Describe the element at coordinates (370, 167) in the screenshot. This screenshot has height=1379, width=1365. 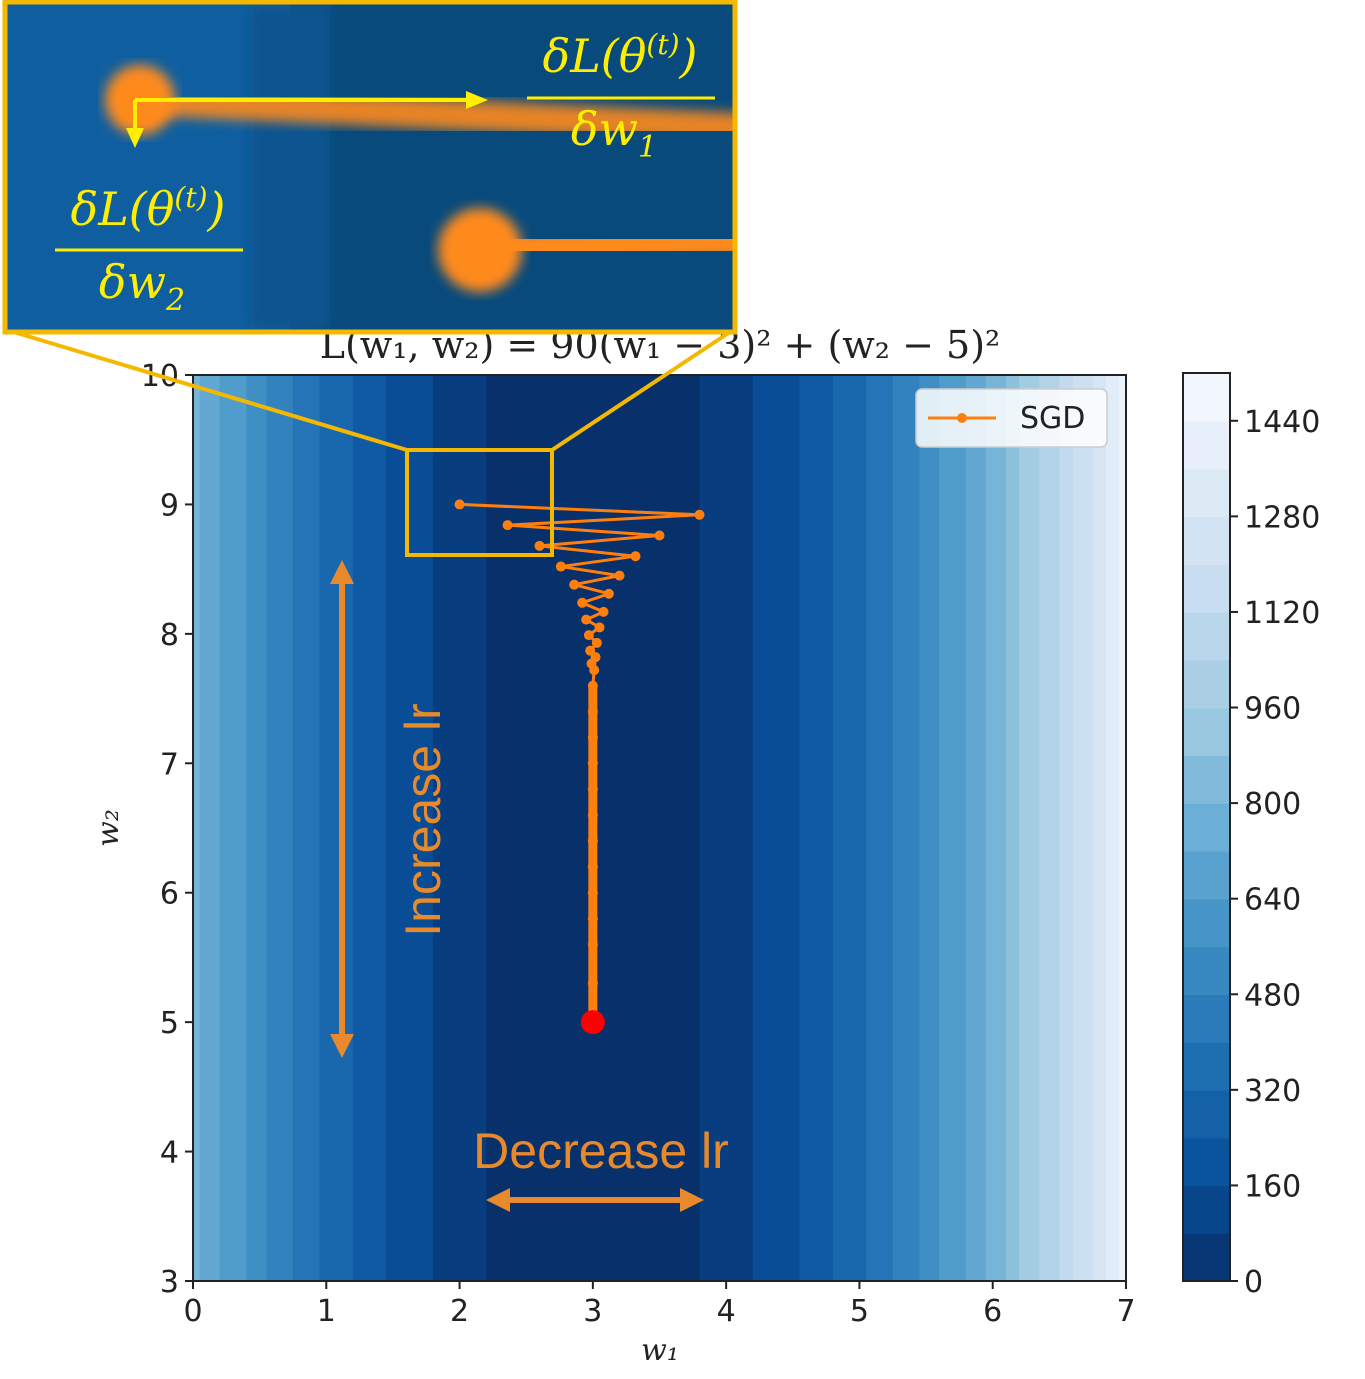
I see `zoom-inset: δL(θ(t)) δw1 δL(θ(t)) δw2` at that location.